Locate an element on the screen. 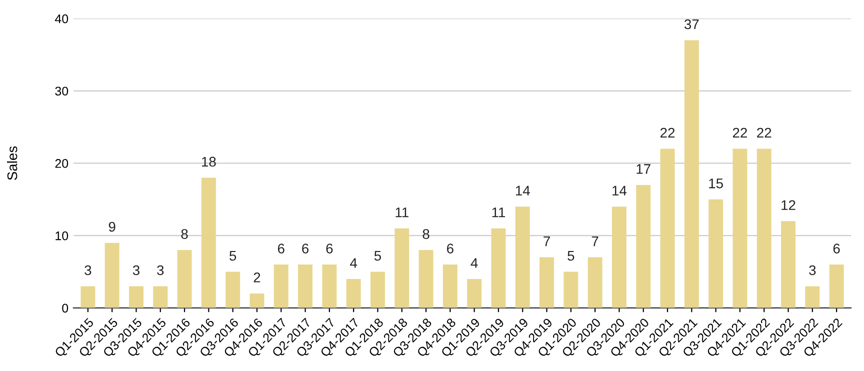  y-tick-label: 10 is located at coordinates (62, 235).